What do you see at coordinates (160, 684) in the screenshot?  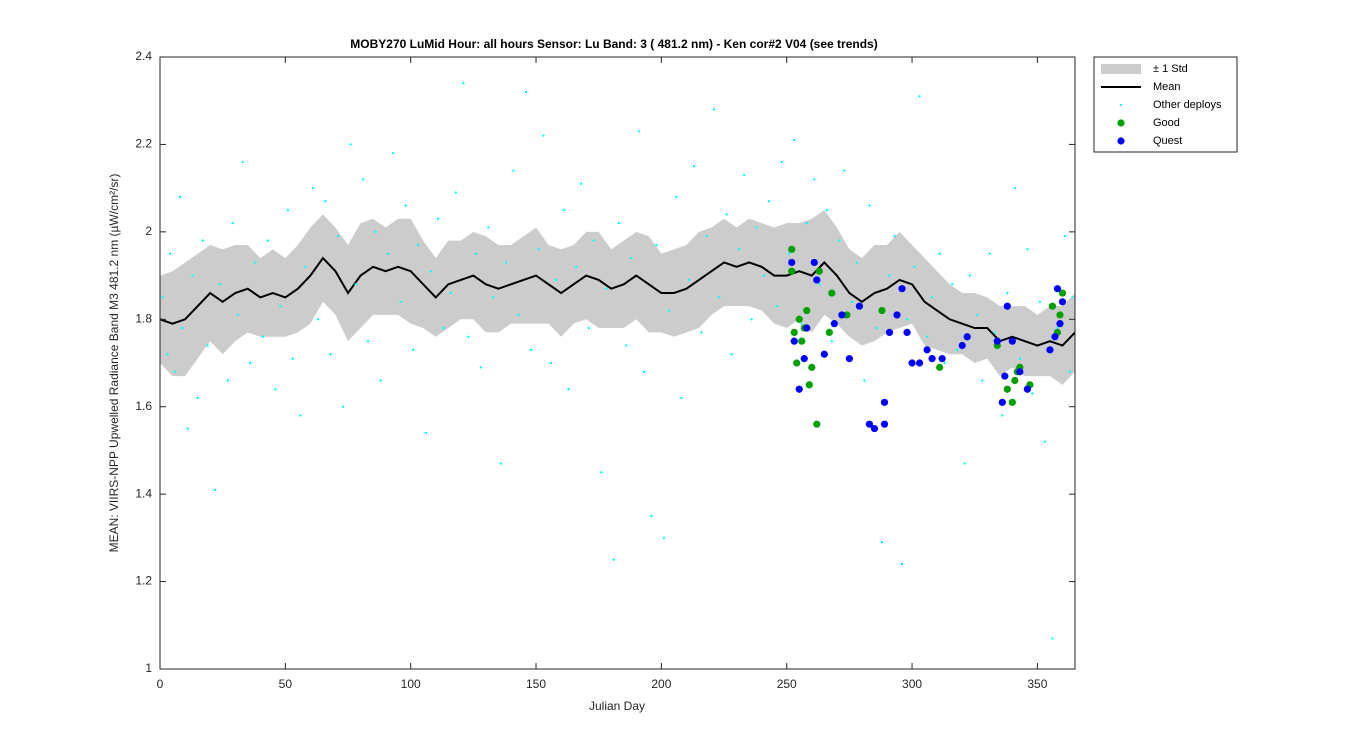 I see `x-tick-label: 0` at bounding box center [160, 684].